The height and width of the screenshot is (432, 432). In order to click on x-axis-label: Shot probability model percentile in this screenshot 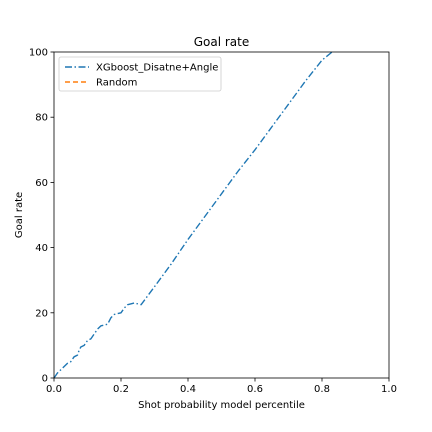, I will do `click(221, 405)`.